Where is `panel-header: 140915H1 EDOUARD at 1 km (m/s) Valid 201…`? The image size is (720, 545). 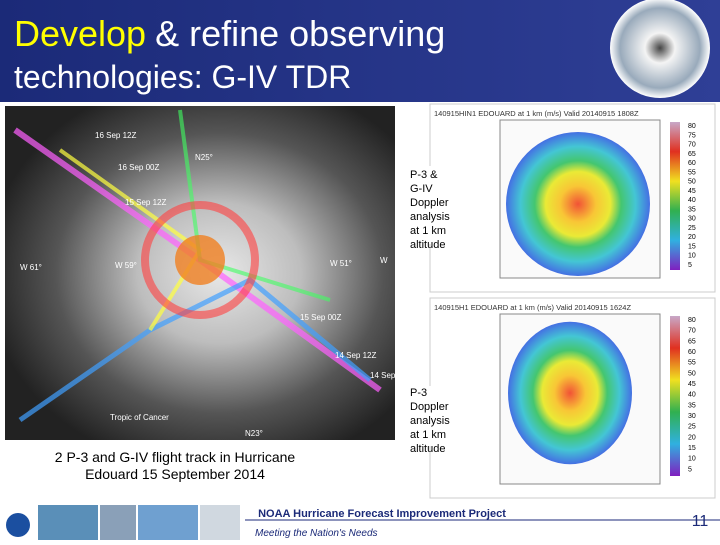 panel-header: 140915H1 EDOUARD at 1 km (m/s) Valid 201… is located at coordinates (532, 307).